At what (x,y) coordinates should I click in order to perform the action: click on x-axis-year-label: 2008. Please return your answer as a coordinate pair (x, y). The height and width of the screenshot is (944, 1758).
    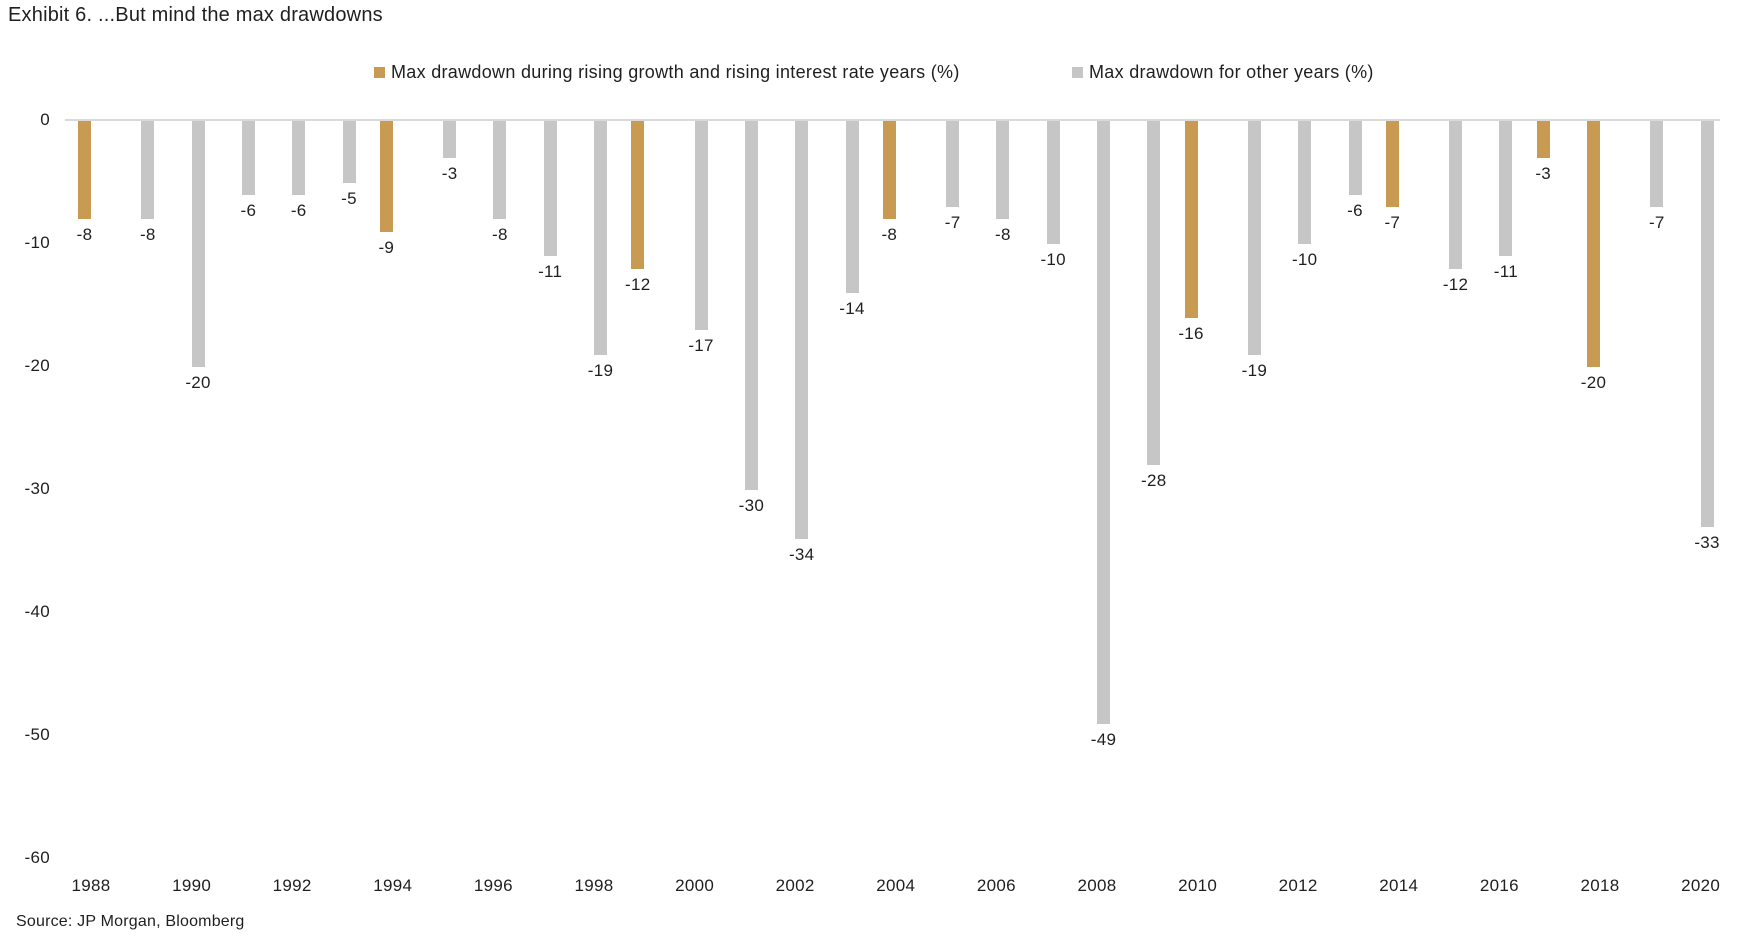
    Looking at the image, I should click on (1097, 885).